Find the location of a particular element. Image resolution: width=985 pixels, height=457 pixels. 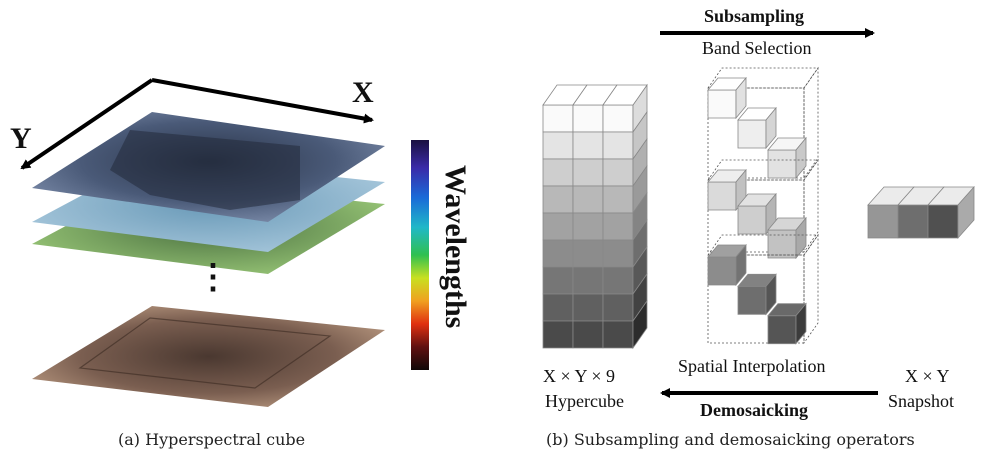

y-axis-label: Y is located at coordinates (21, 138).